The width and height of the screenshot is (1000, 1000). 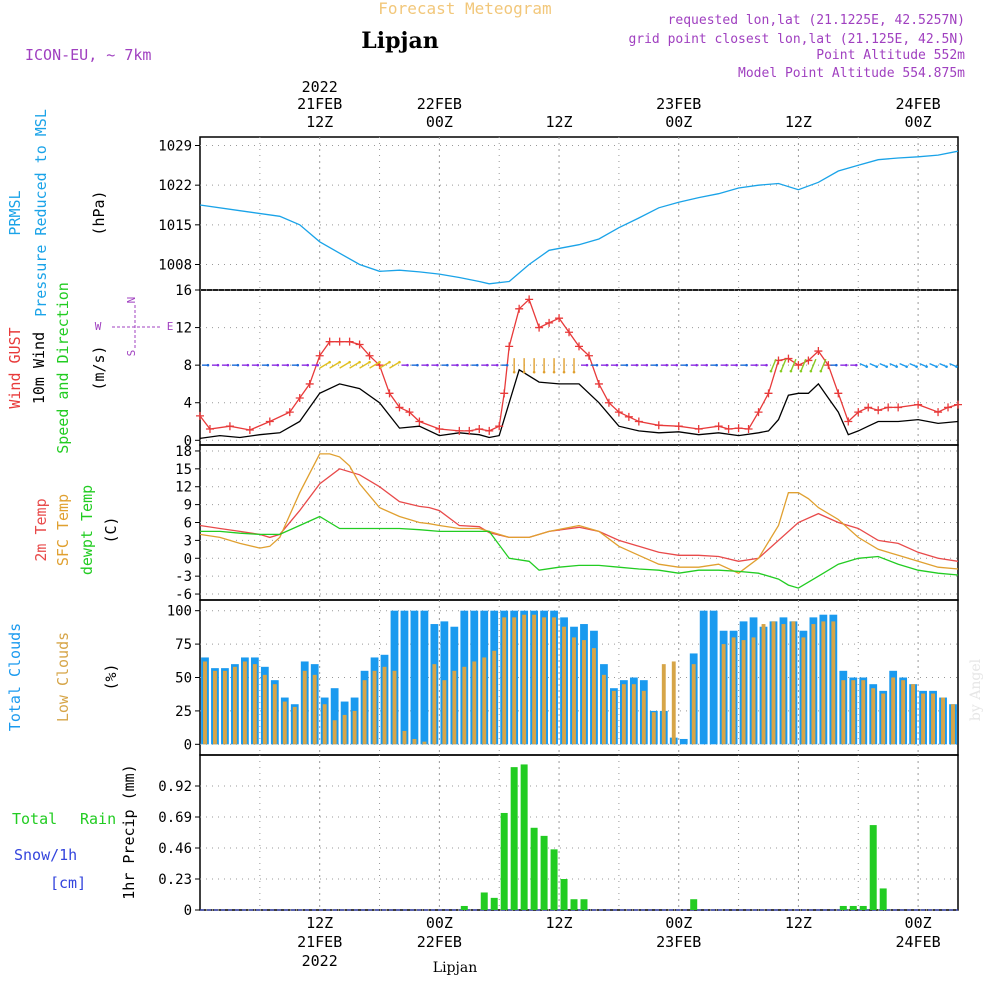 I want to click on pressure-label: PRMSL, so click(x=15, y=212).